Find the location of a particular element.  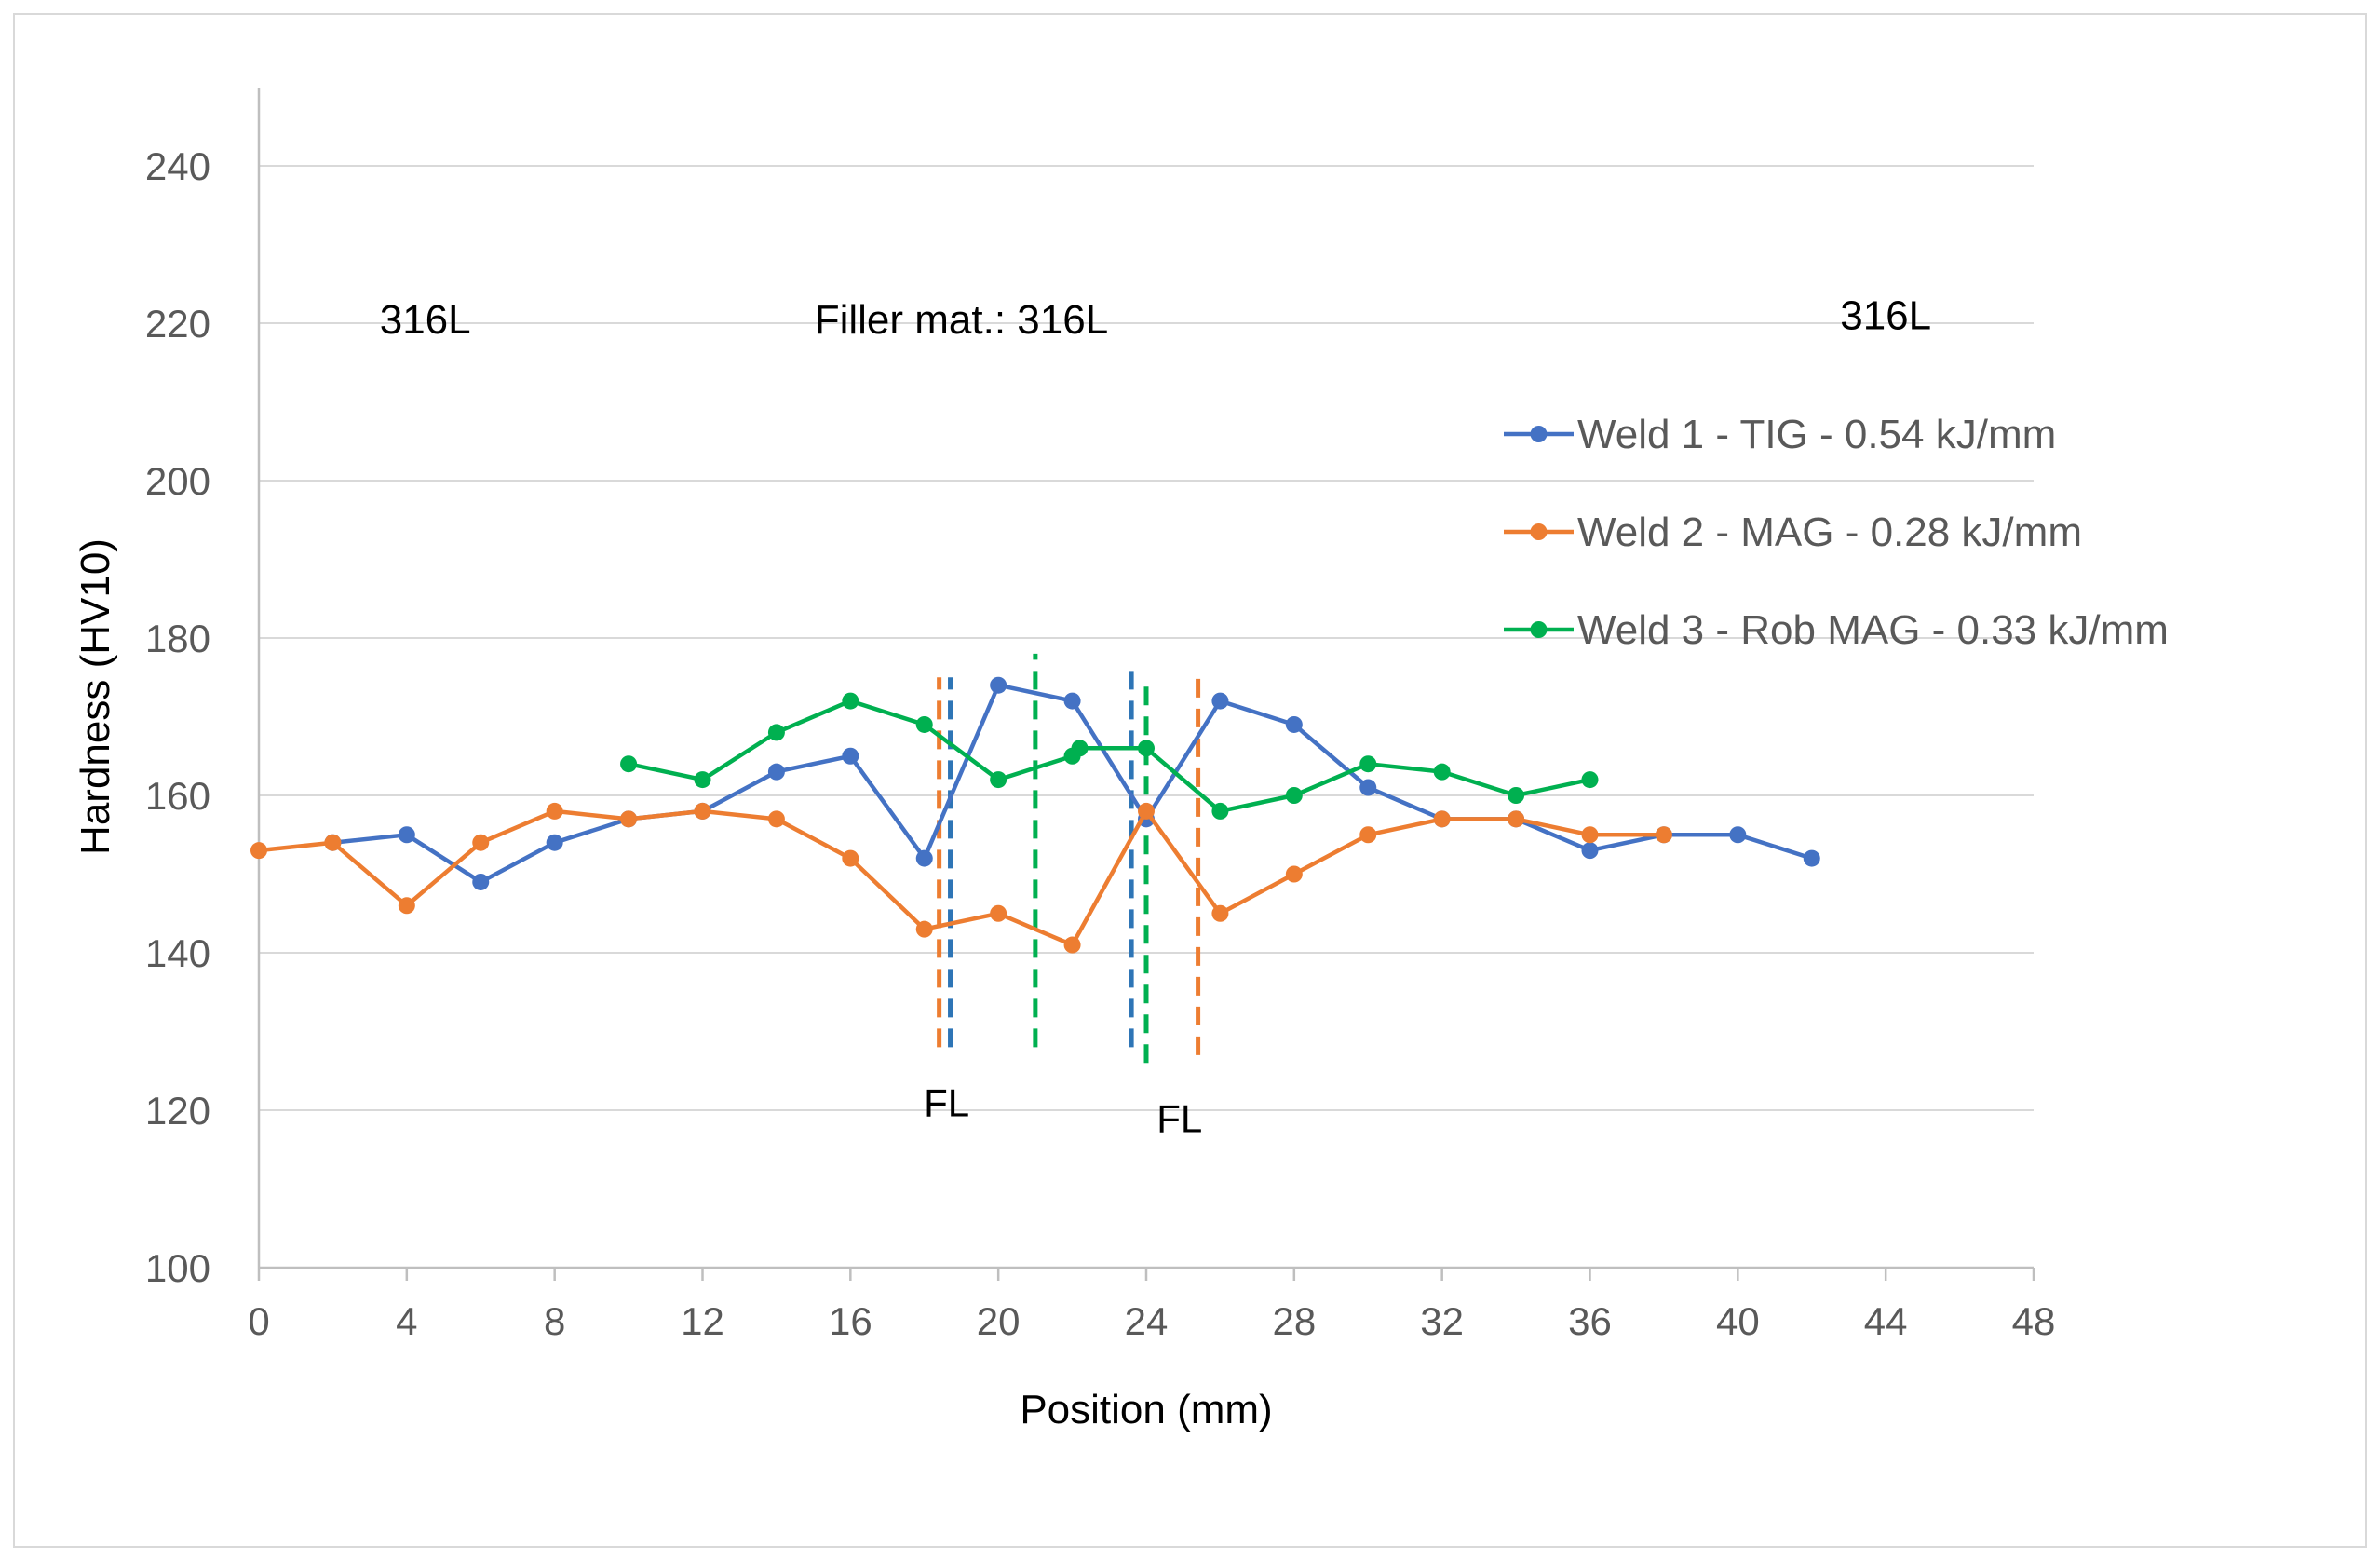

y-tick-label: 200 is located at coordinates (177, 481).